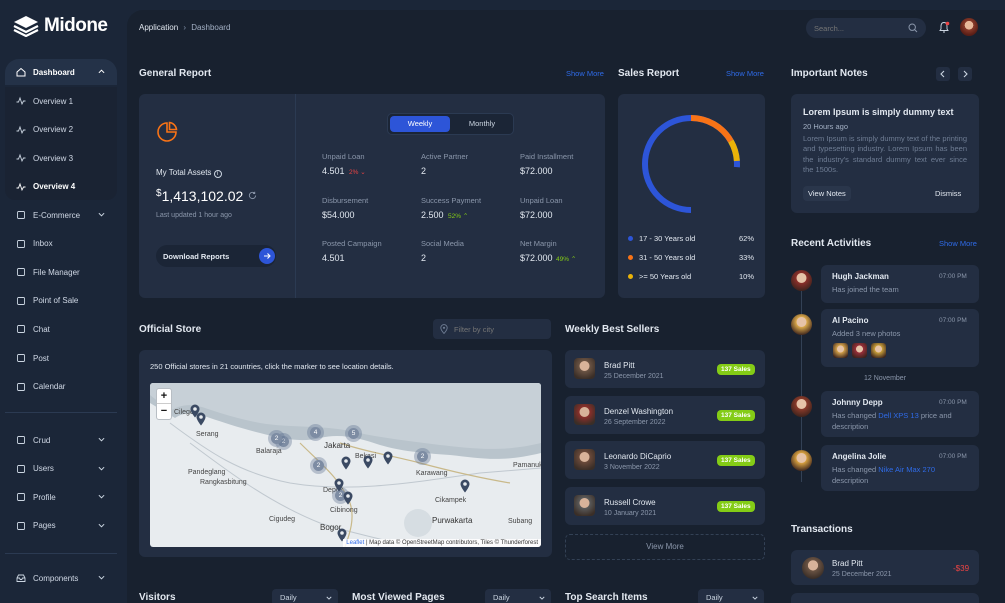  What do you see at coordinates (61, 526) in the screenshot?
I see `sidebar-item-pages: Pages` at bounding box center [61, 526].